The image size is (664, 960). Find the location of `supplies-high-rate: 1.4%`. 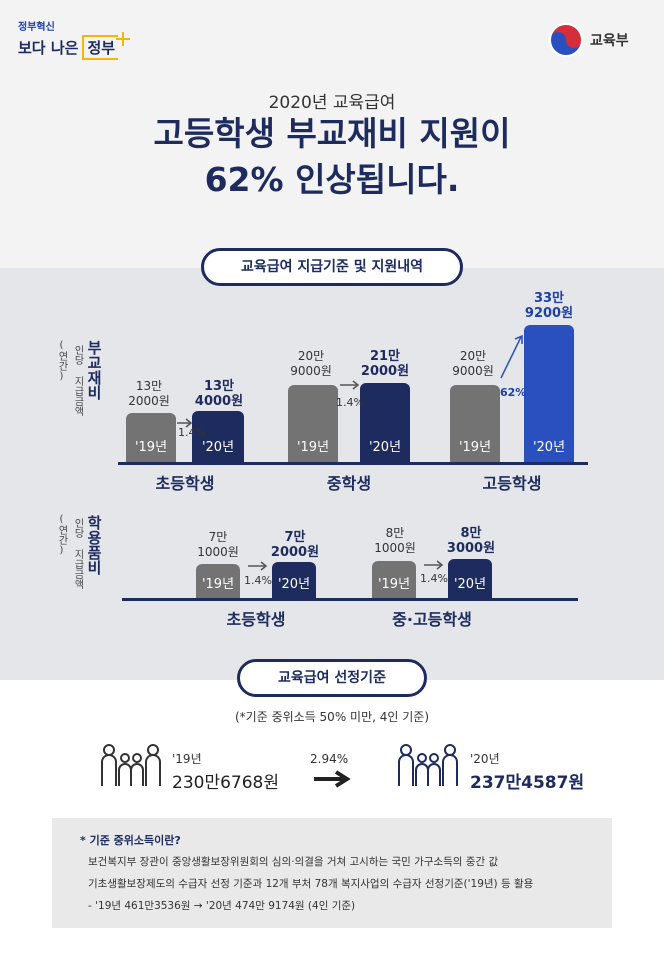

supplies-high-rate: 1.4% is located at coordinates (434, 578).